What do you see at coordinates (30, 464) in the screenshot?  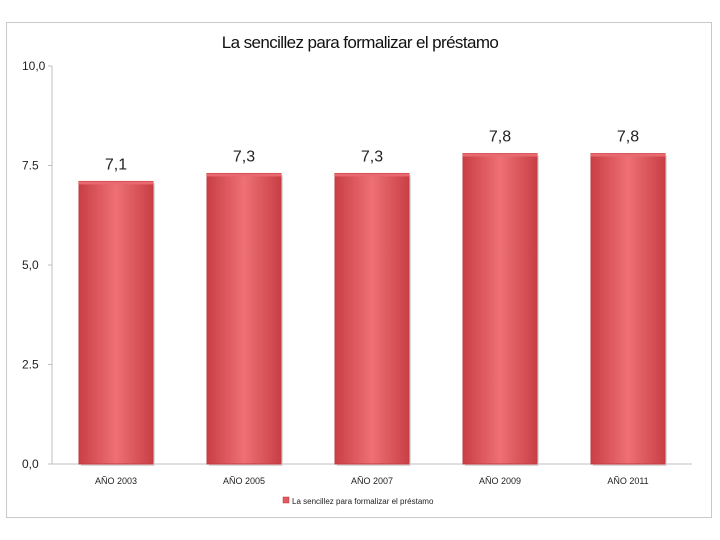 I see `y-tick-label: 0,0` at bounding box center [30, 464].